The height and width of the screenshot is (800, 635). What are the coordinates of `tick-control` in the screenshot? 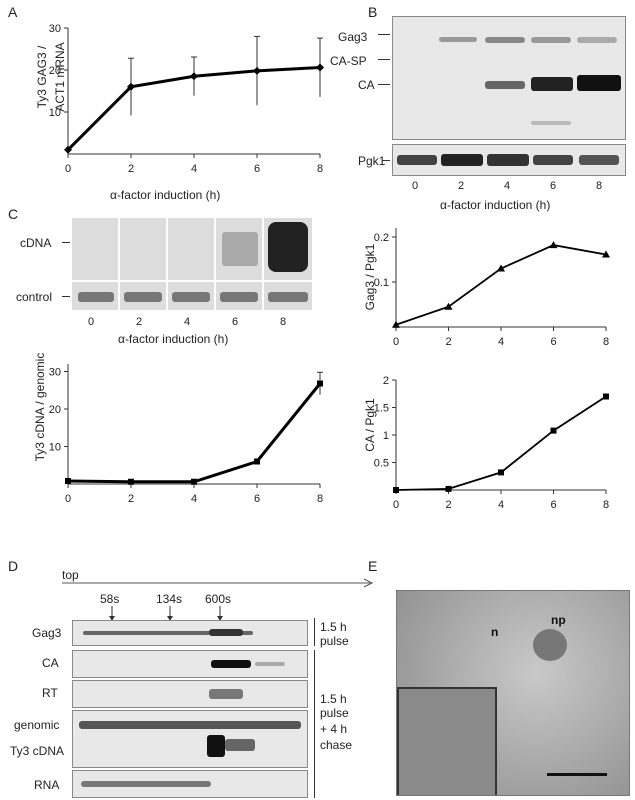 It's located at (66, 296).